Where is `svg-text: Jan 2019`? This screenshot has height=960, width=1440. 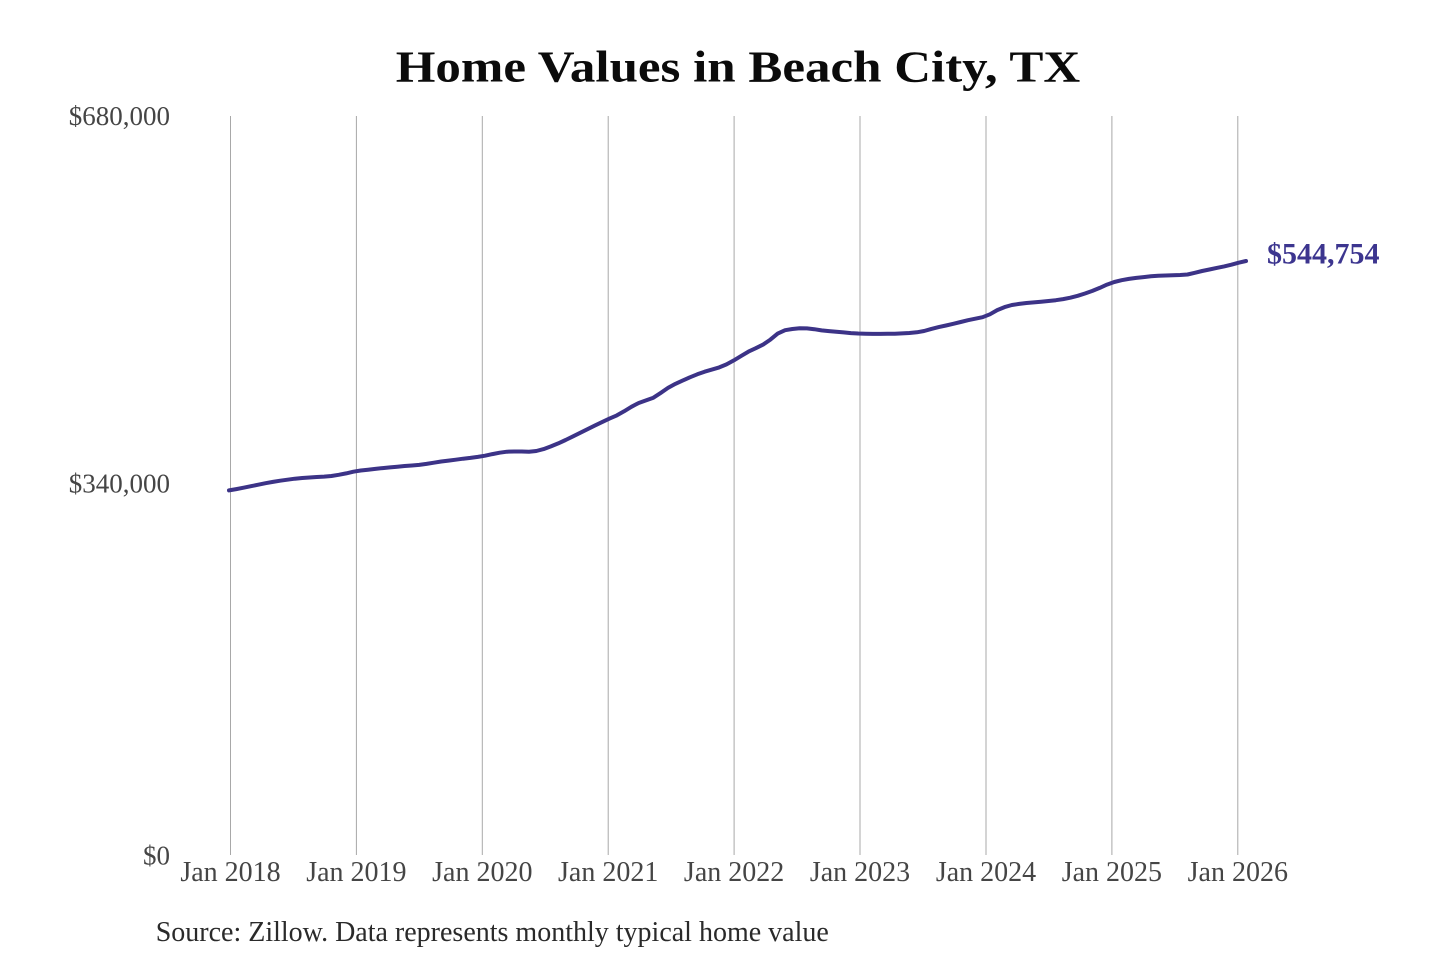
svg-text: Jan 2019 is located at coordinates (356, 872).